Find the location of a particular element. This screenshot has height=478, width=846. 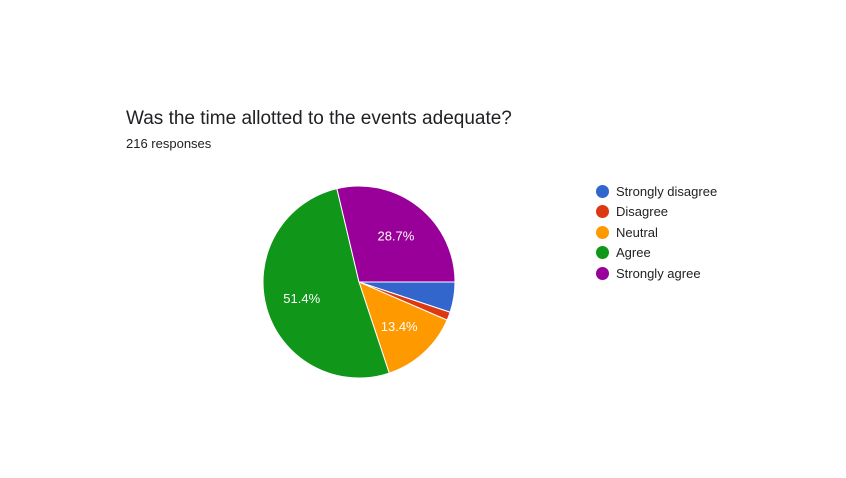

legend-item-neutral: Neutral is located at coordinates (656, 232).